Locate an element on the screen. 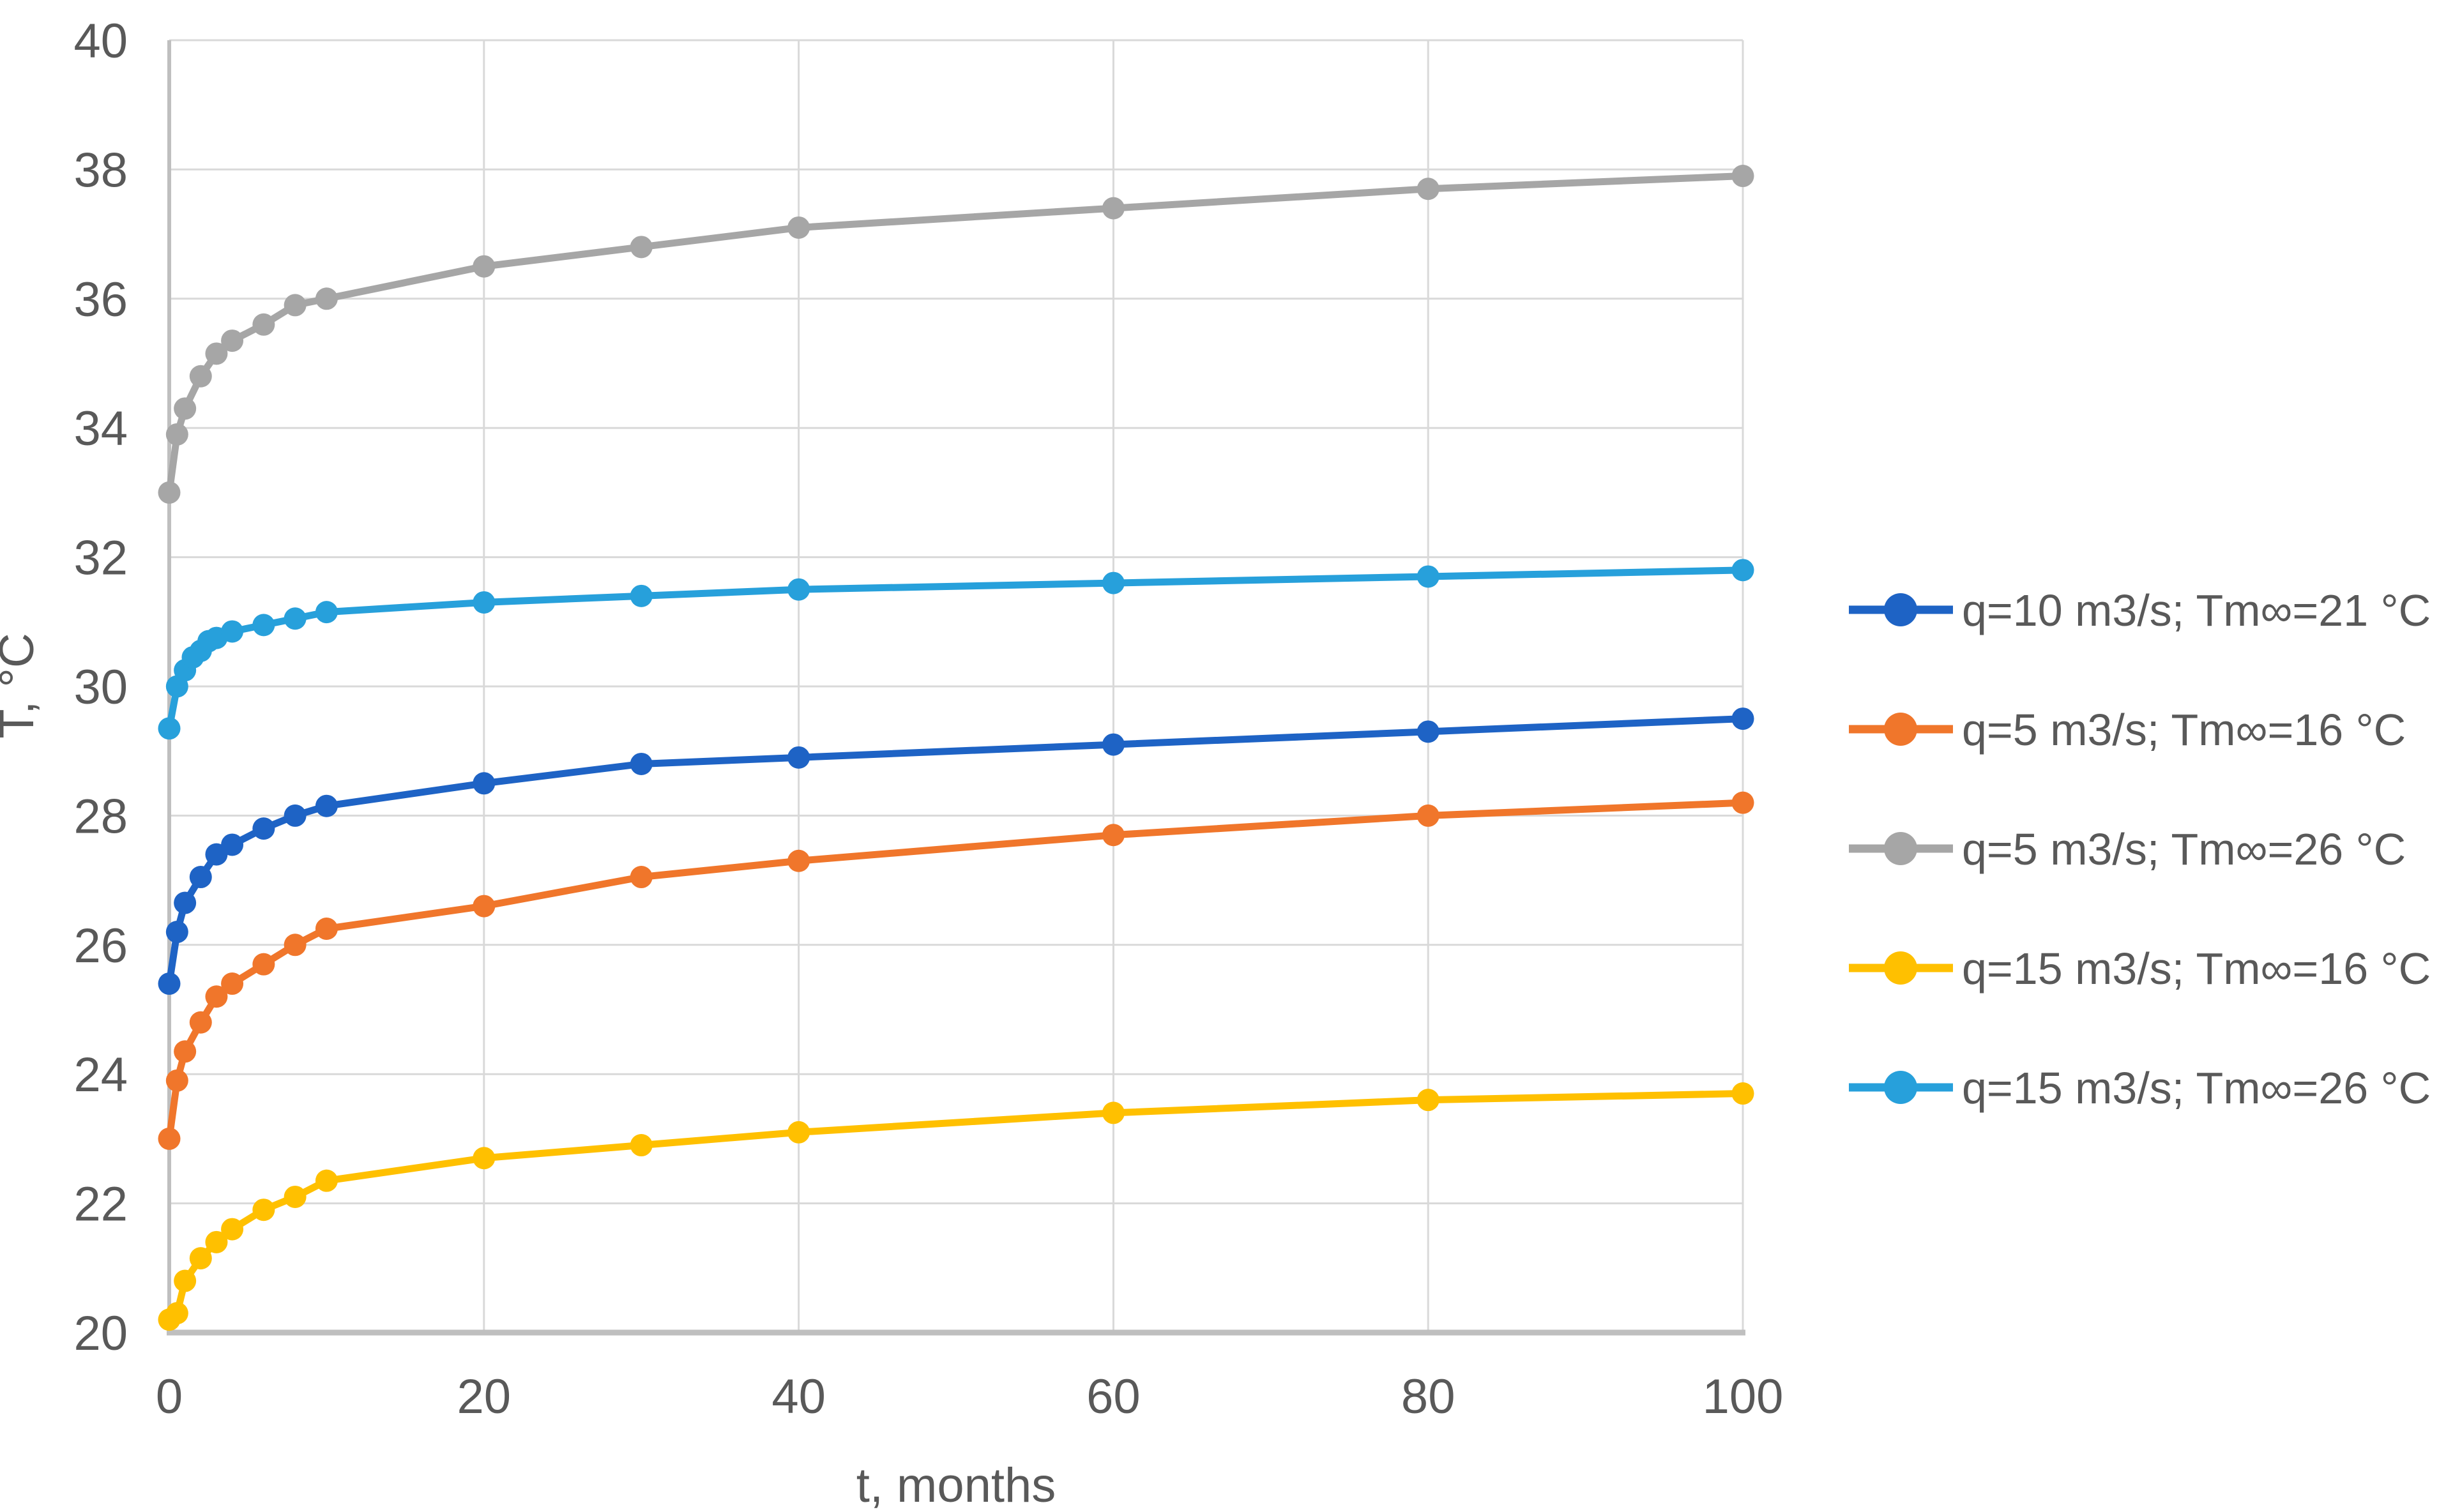  y-axis-tick-label: 32 is located at coordinates (100, 558).